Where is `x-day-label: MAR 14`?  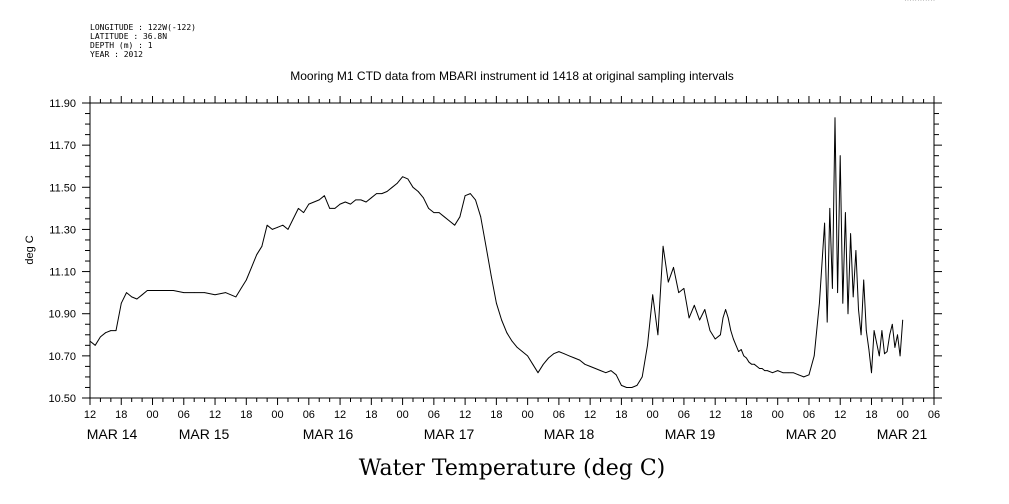 x-day-label: MAR 14 is located at coordinates (112, 434).